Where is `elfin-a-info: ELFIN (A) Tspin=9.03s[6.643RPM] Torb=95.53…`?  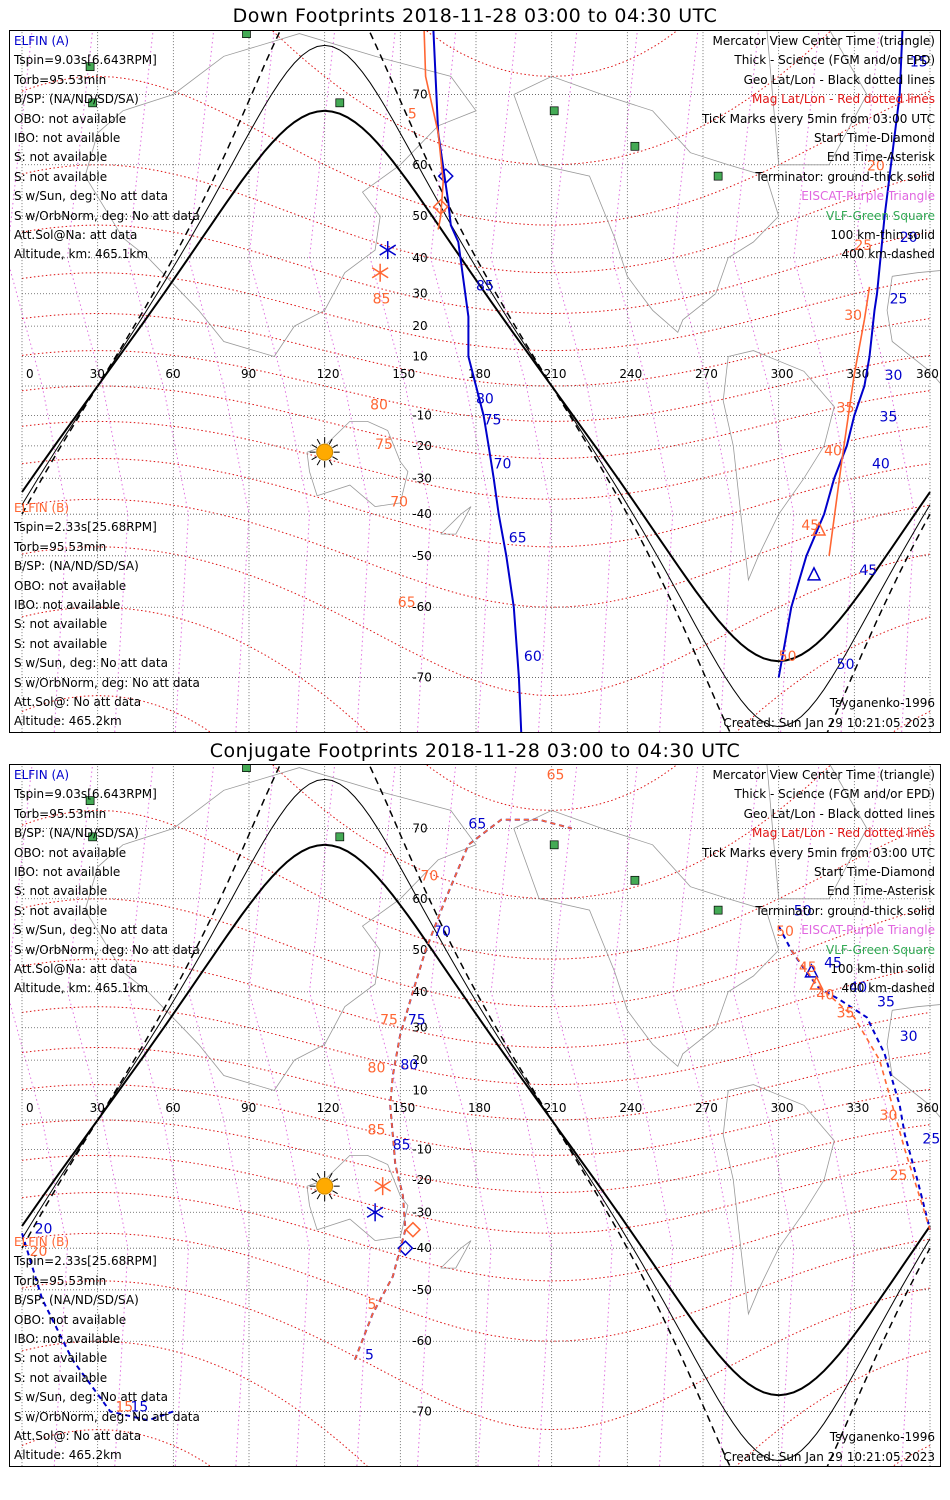
elfin-a-info: ELFIN (A) Tspin=9.03s[6.643RPM] Torb=95.53… is located at coordinates (107, 148).